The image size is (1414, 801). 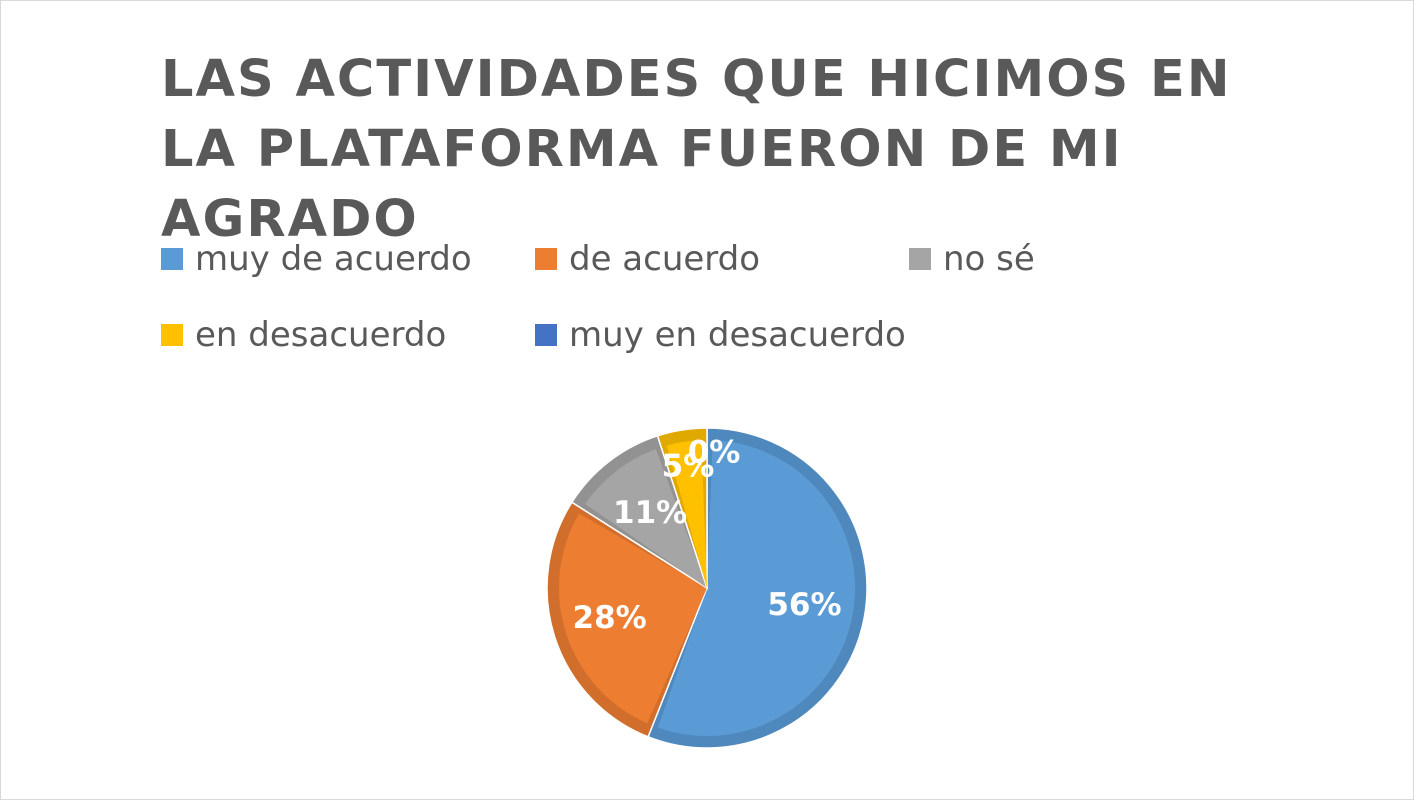 I want to click on data-label: 0%, so click(x=714, y=452).